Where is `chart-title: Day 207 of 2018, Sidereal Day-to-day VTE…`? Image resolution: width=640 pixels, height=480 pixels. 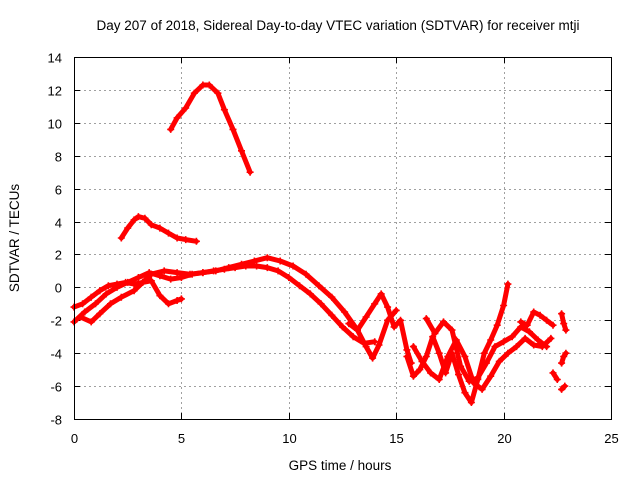 chart-title: Day 207 of 2018, Sidereal Day-to-day VTE… is located at coordinates (338, 25).